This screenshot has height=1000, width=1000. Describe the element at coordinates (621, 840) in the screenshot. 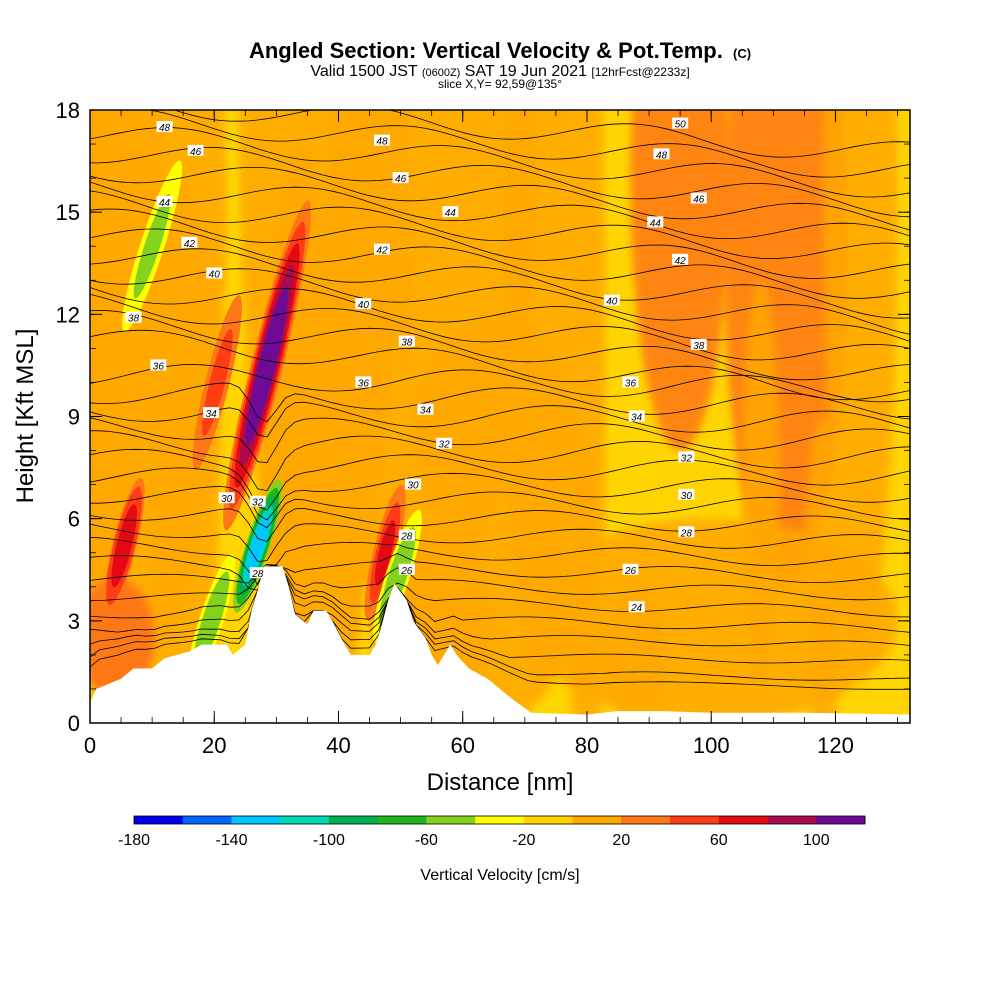

I see `colorbar-tick-label: 20` at that location.